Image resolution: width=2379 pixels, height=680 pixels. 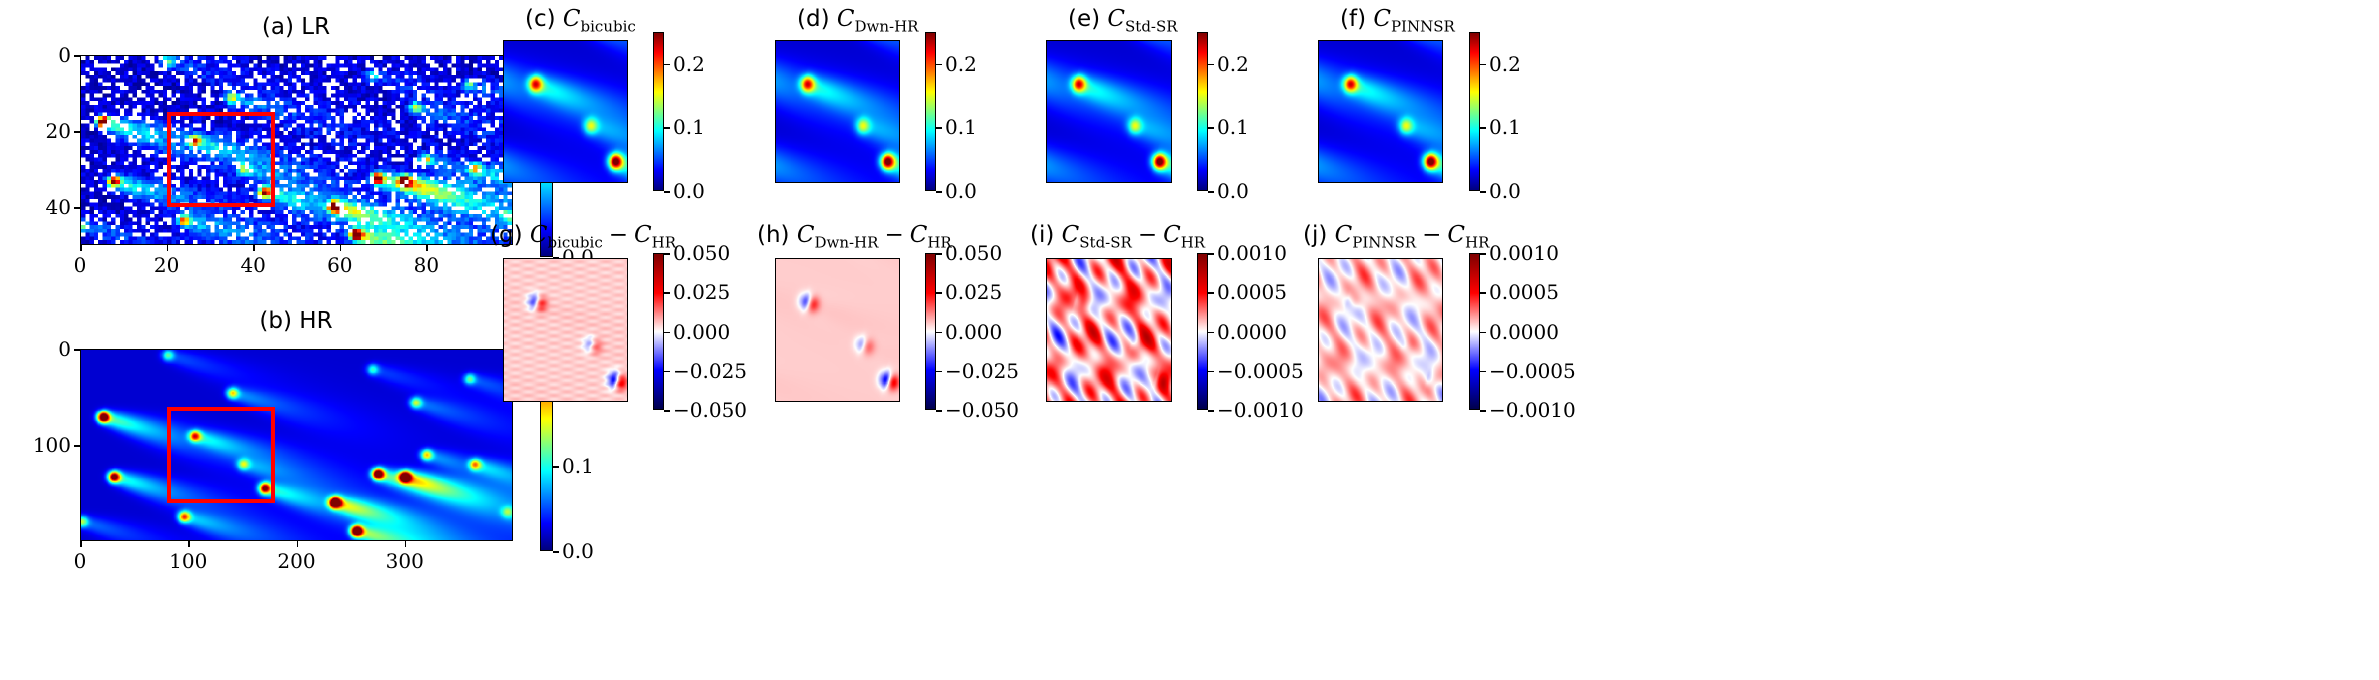 I want to click on heatmap-axes-c, so click(x=565, y=111).